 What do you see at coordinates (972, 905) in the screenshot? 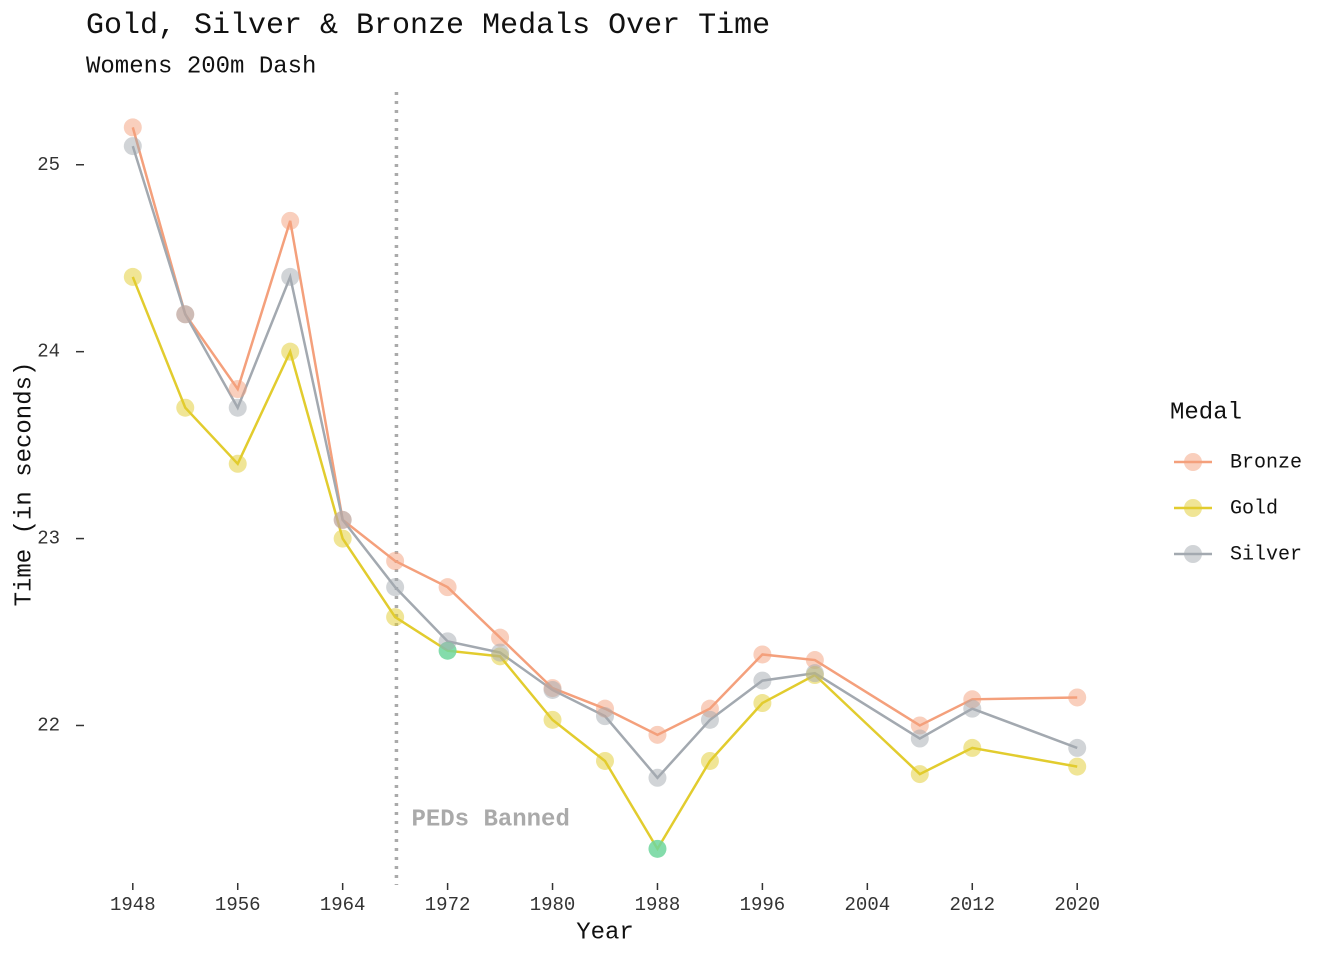
I see `x-tick-label: 2012` at bounding box center [972, 905].